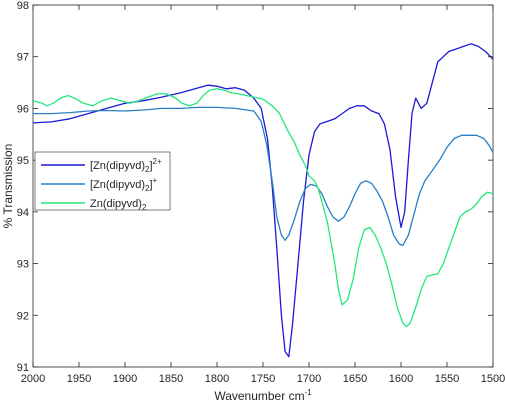 The height and width of the screenshot is (404, 505). What do you see at coordinates (401, 379) in the screenshot?
I see `x-tick-label: 1600` at bounding box center [401, 379].